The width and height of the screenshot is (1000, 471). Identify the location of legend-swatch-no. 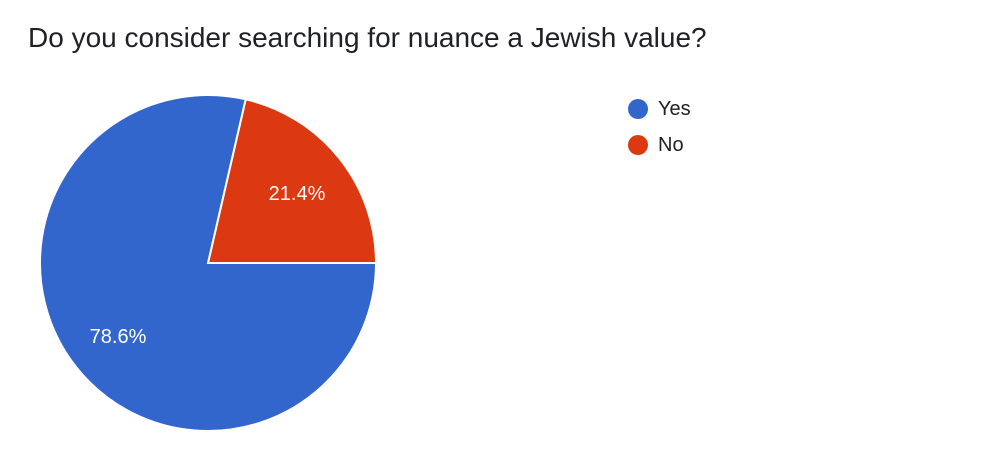
(638, 145).